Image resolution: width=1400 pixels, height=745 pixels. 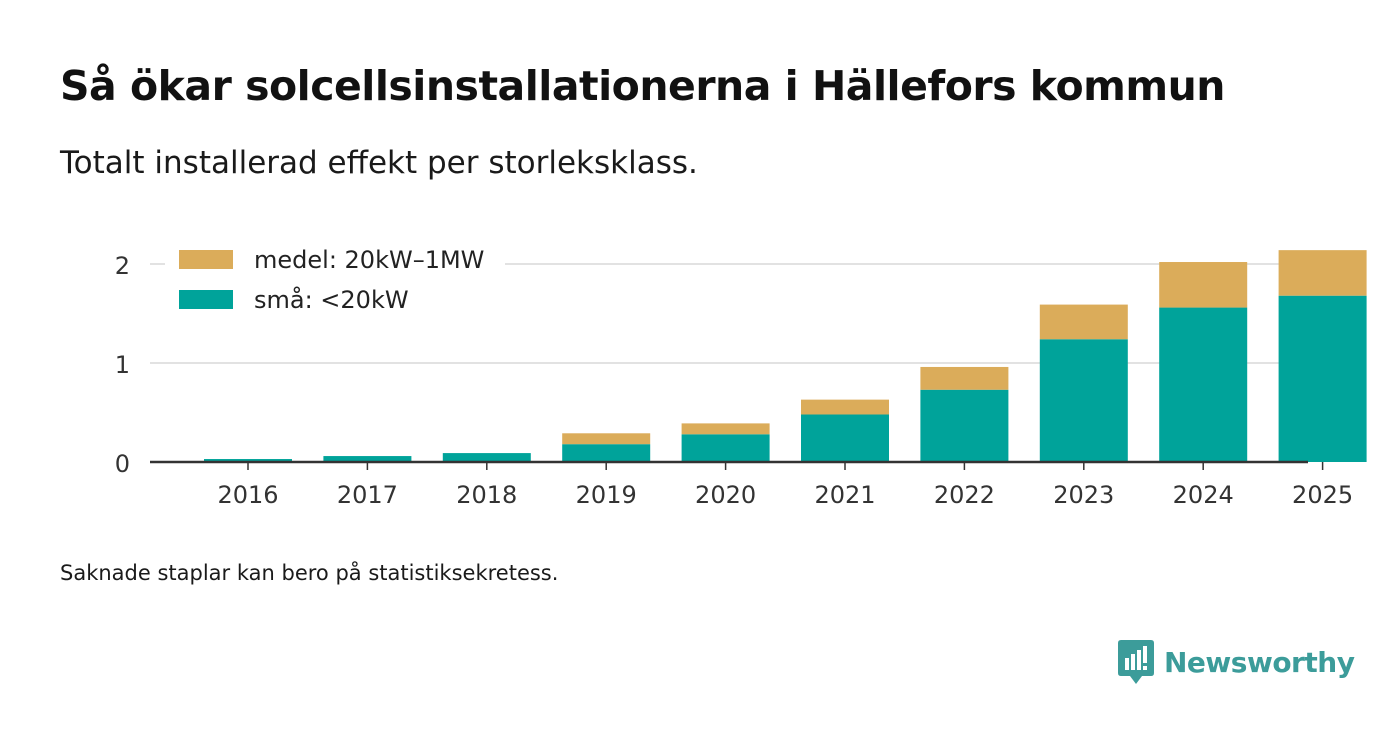 What do you see at coordinates (122, 464) in the screenshot?
I see `y-tick-label: 0` at bounding box center [122, 464].